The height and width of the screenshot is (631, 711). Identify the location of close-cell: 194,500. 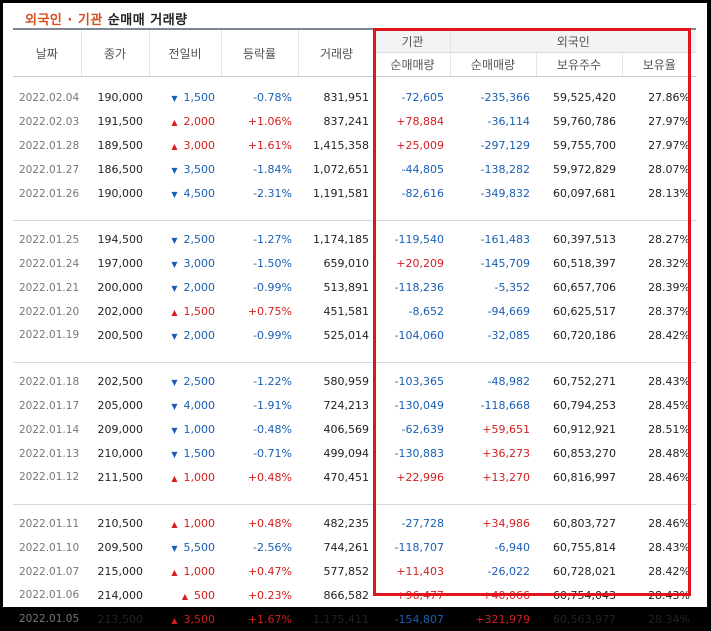
(115, 240).